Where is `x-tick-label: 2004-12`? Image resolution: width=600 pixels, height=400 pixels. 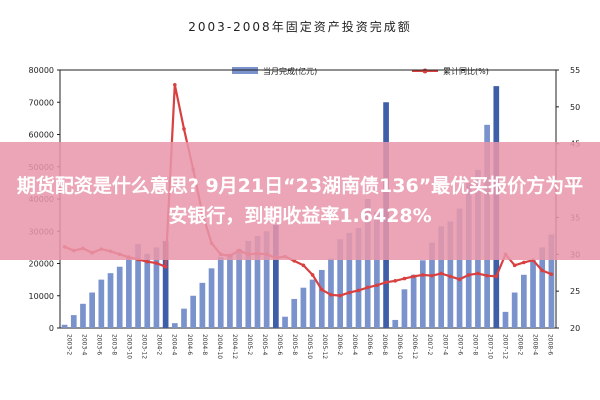 x-tick-label: 2004-12 is located at coordinates (234, 346).